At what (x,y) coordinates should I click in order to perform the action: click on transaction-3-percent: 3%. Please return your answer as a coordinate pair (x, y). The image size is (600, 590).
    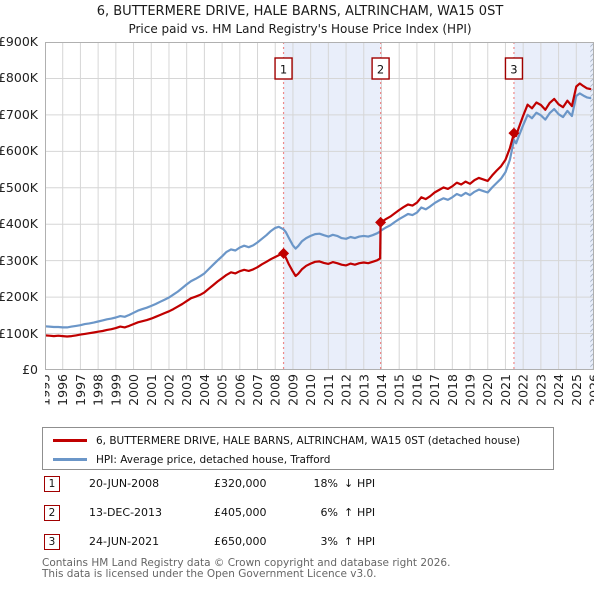
    Looking at the image, I should click on (329, 541).